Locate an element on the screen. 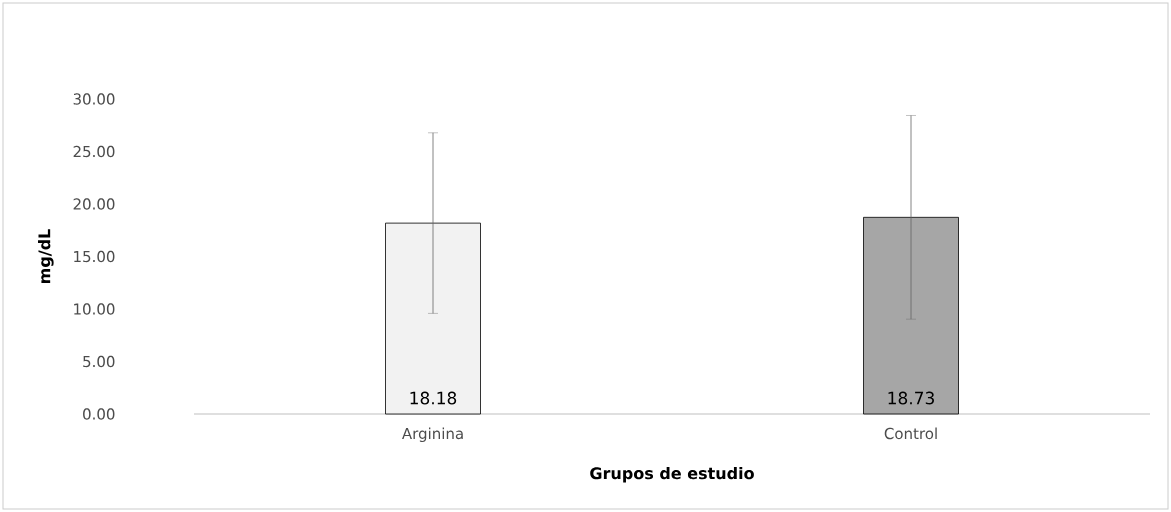 This screenshot has height=512, width=1171. y-tick-label: 0.00 is located at coordinates (99, 414).